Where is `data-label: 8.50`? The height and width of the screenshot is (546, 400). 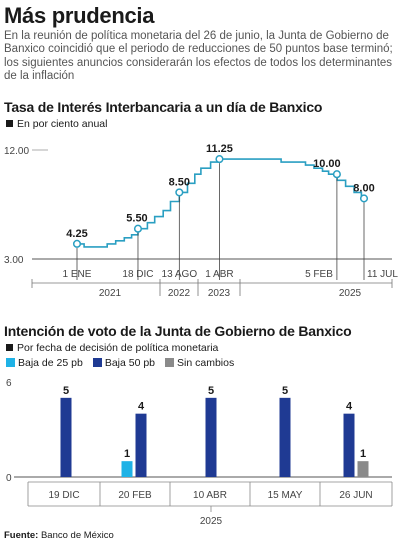 data-label: 8.50 is located at coordinates (179, 182).